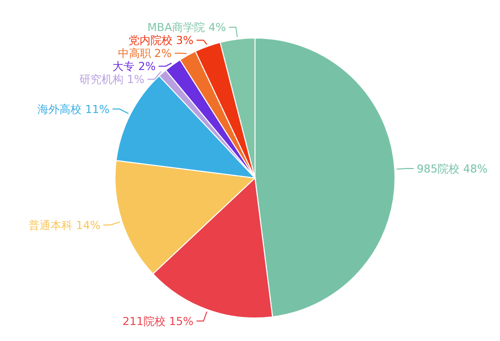 This screenshot has height=341, width=500. What do you see at coordinates (186, 27) in the screenshot?
I see `slice-label: MBA商学院 4%` at bounding box center [186, 27].